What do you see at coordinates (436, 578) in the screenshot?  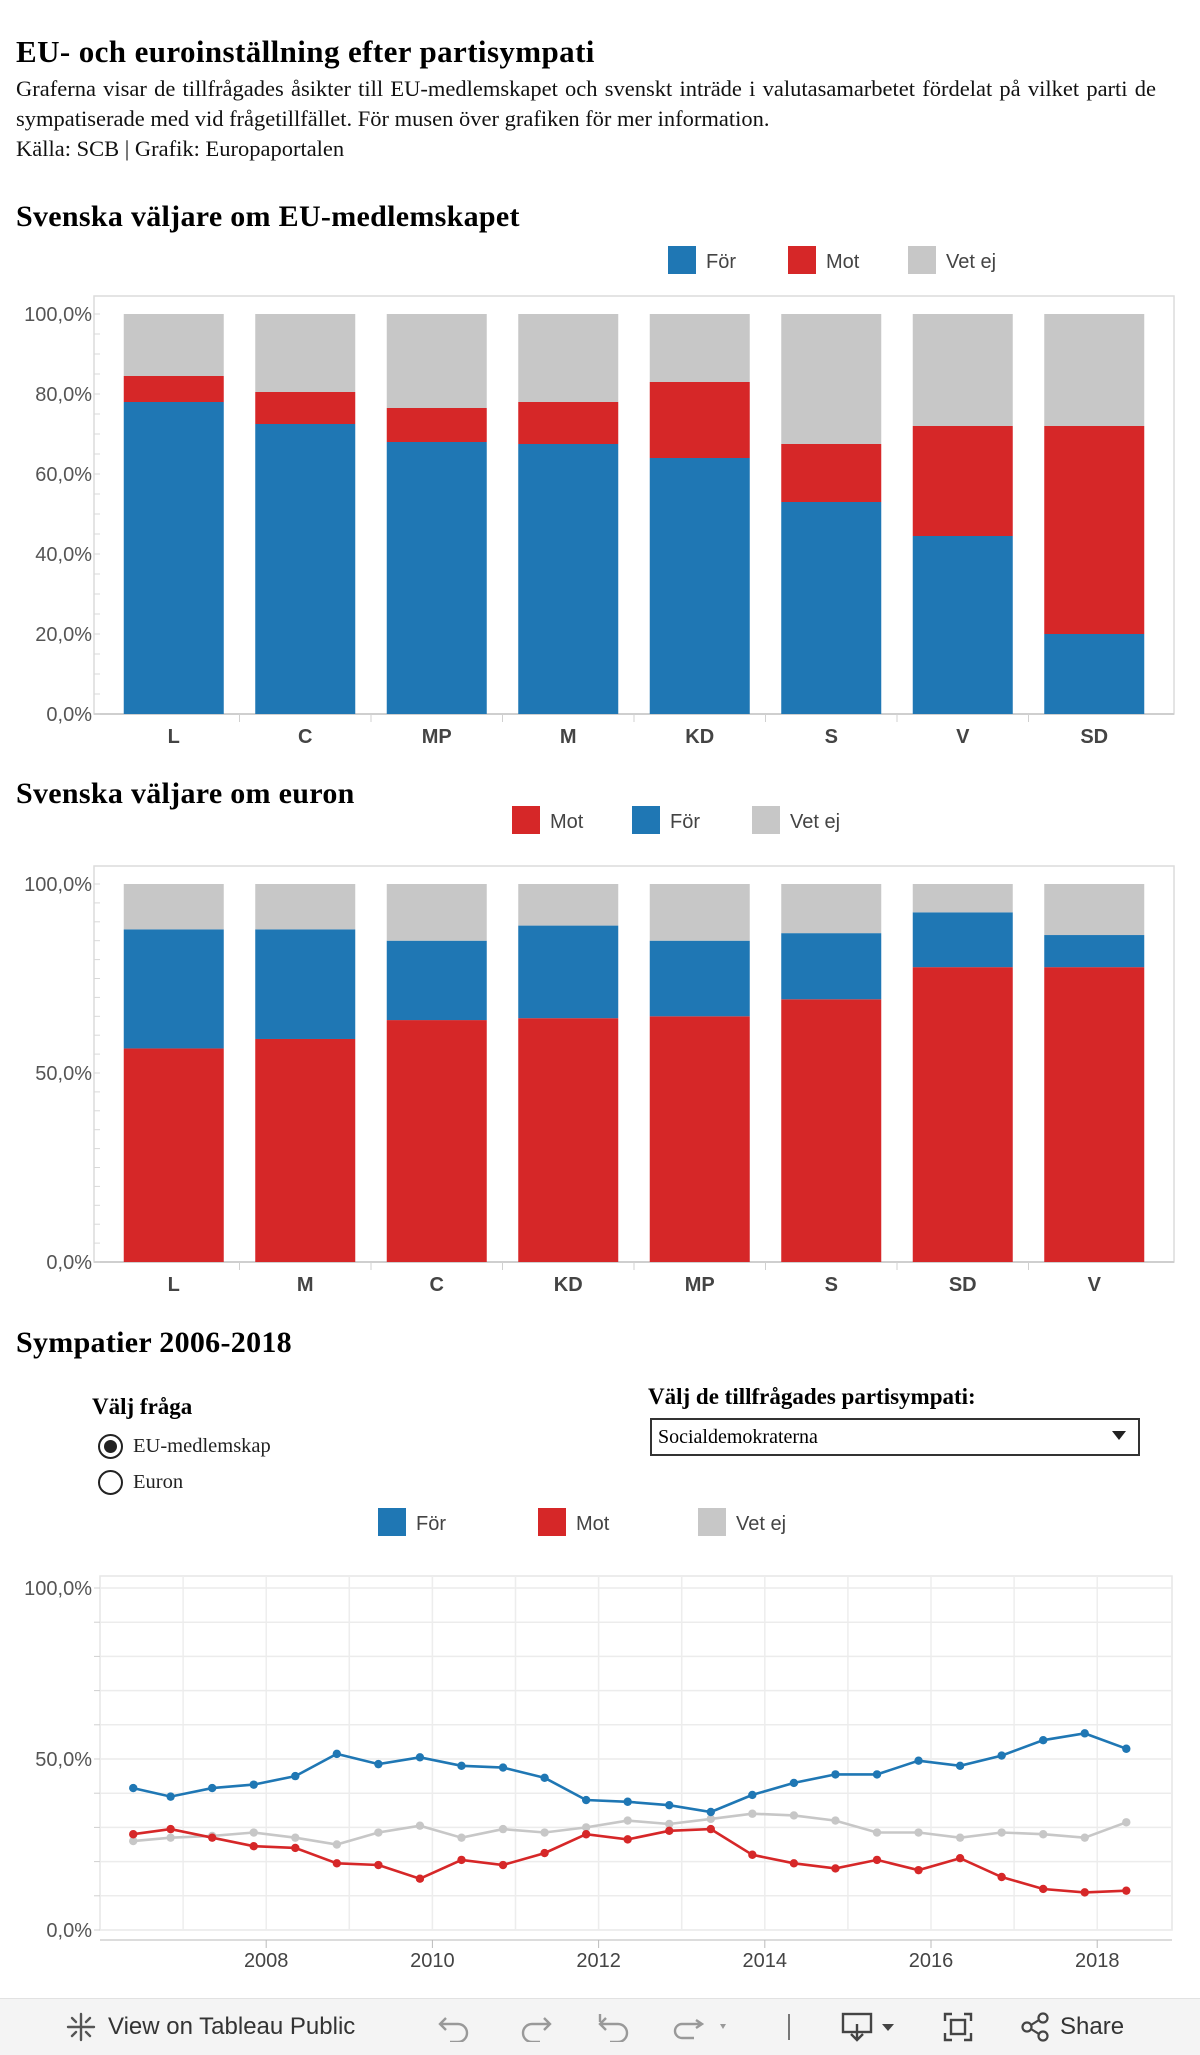 I see `bar-mp-for` at bounding box center [436, 578].